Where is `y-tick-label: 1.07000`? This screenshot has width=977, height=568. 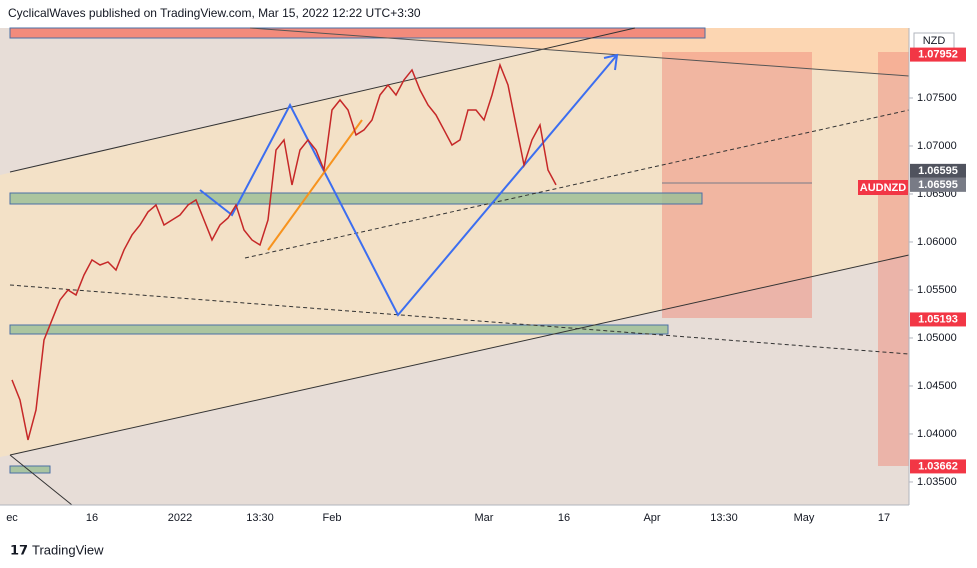
y-tick-label: 1.07000 is located at coordinates (937, 146).